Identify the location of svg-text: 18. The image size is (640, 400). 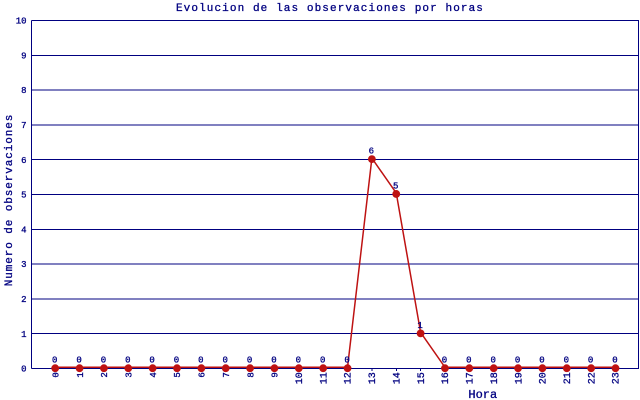
(495, 378).